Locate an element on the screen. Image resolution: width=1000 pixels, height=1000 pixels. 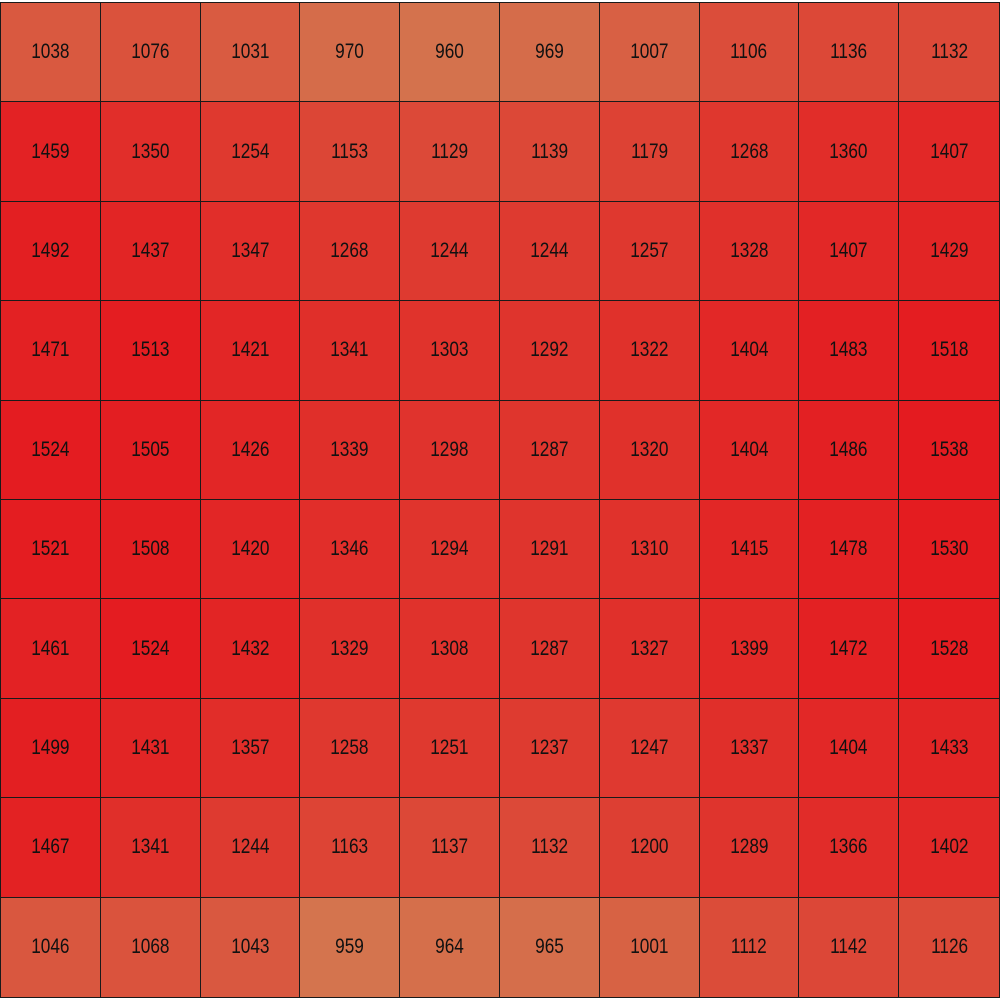
heatmap-cell: 1112 is located at coordinates (749, 947).